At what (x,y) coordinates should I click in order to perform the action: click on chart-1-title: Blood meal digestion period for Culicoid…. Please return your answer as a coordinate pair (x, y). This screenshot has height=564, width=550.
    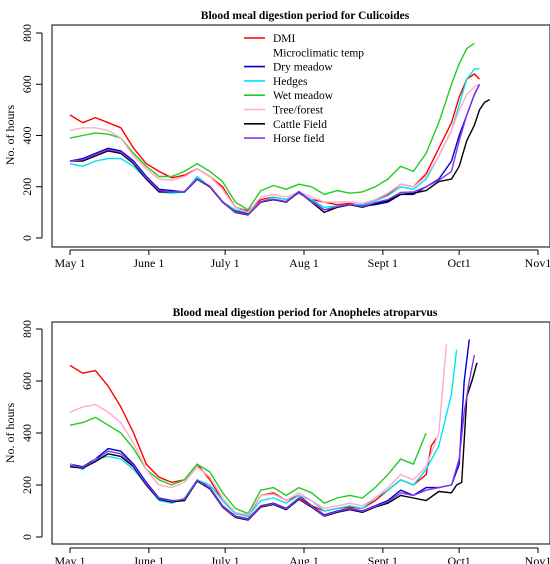
    Looking at the image, I should click on (305, 16).